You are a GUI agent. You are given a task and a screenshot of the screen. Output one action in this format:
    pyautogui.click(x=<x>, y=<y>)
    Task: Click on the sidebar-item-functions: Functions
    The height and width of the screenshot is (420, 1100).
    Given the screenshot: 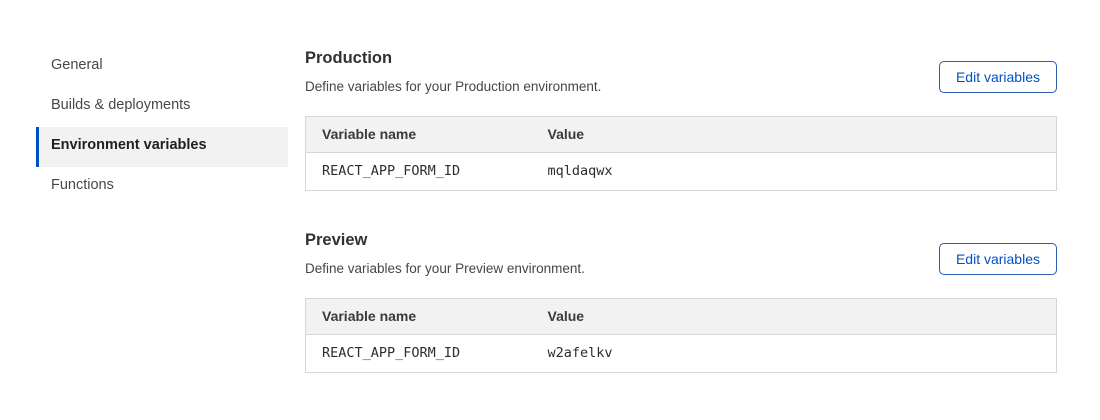 What is the action you would take?
    pyautogui.click(x=82, y=185)
    